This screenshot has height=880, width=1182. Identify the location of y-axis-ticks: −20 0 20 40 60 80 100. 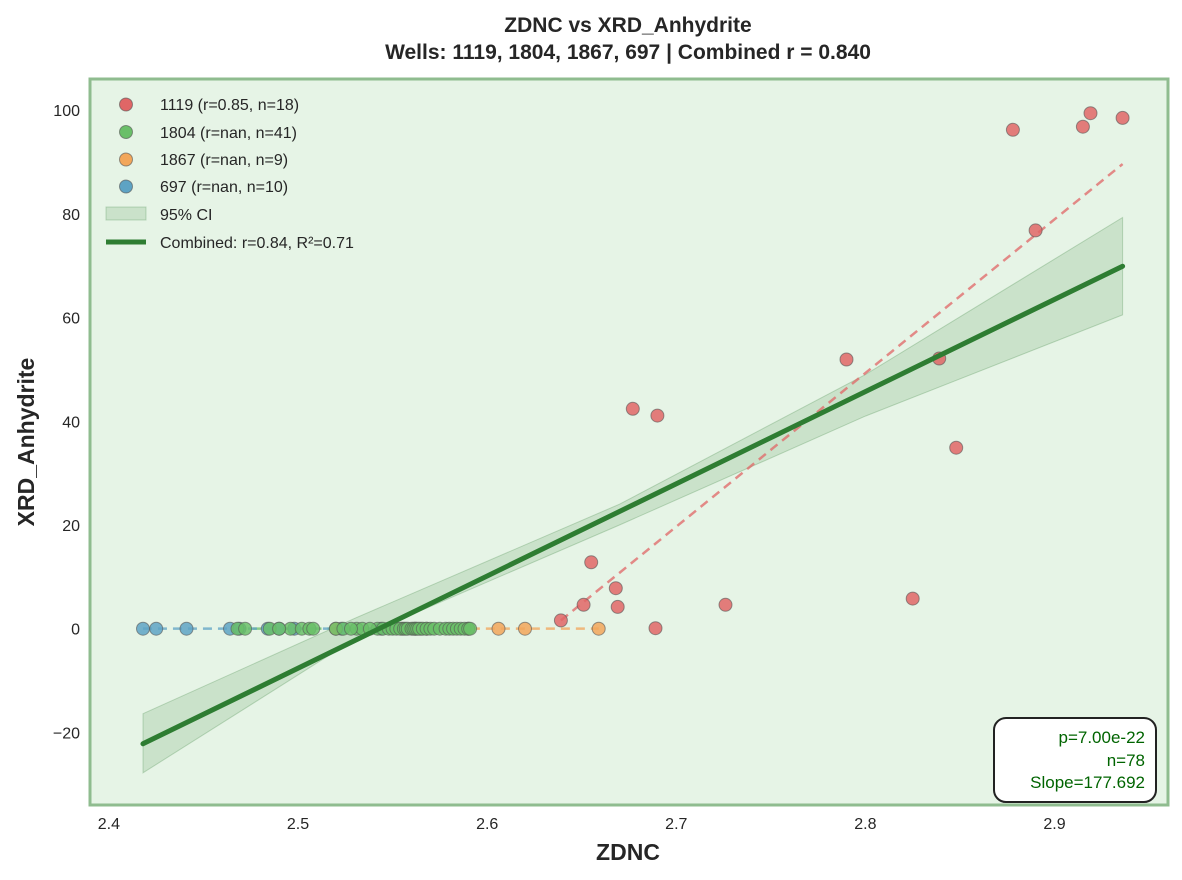
(66, 422).